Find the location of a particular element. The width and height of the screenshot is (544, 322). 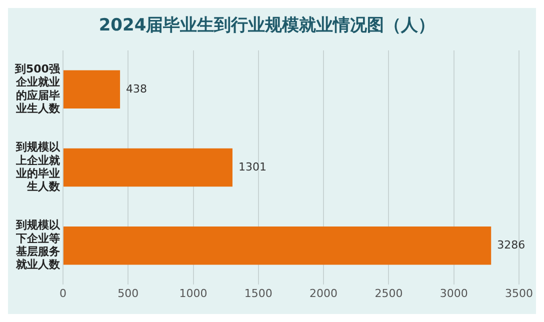

x-tick-label: 2500 is located at coordinates (388, 293).